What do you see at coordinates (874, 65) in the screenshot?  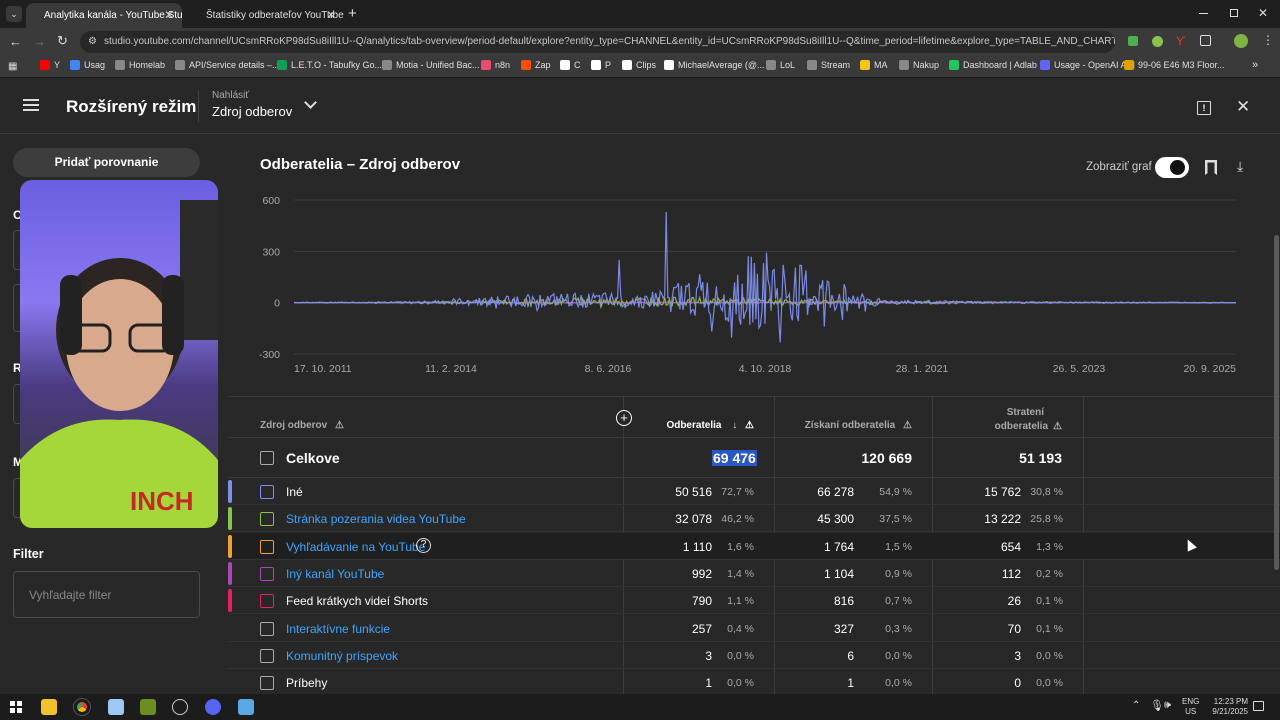 I see `bookmark-item: MA` at bounding box center [874, 65].